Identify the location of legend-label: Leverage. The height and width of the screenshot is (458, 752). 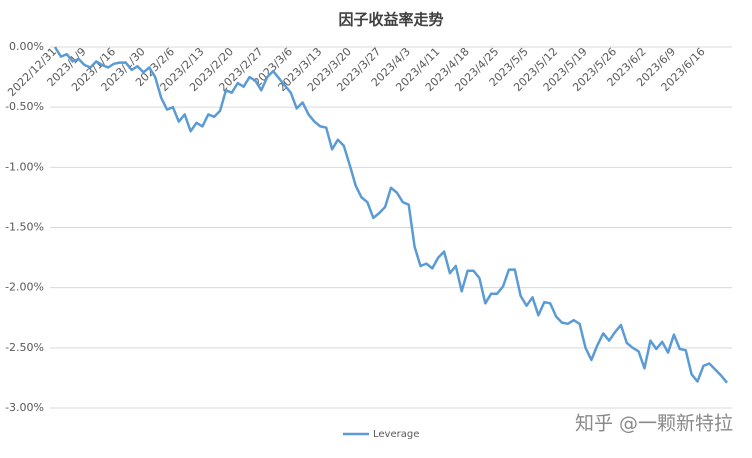
(396, 434).